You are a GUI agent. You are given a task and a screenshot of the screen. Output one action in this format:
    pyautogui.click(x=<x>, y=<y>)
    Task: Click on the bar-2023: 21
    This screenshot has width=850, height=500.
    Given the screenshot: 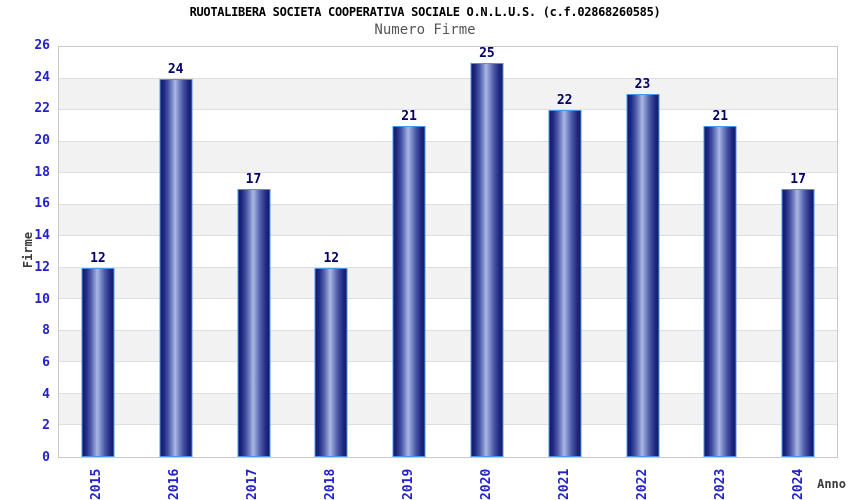 What is the action you would take?
    pyautogui.click(x=720, y=283)
    